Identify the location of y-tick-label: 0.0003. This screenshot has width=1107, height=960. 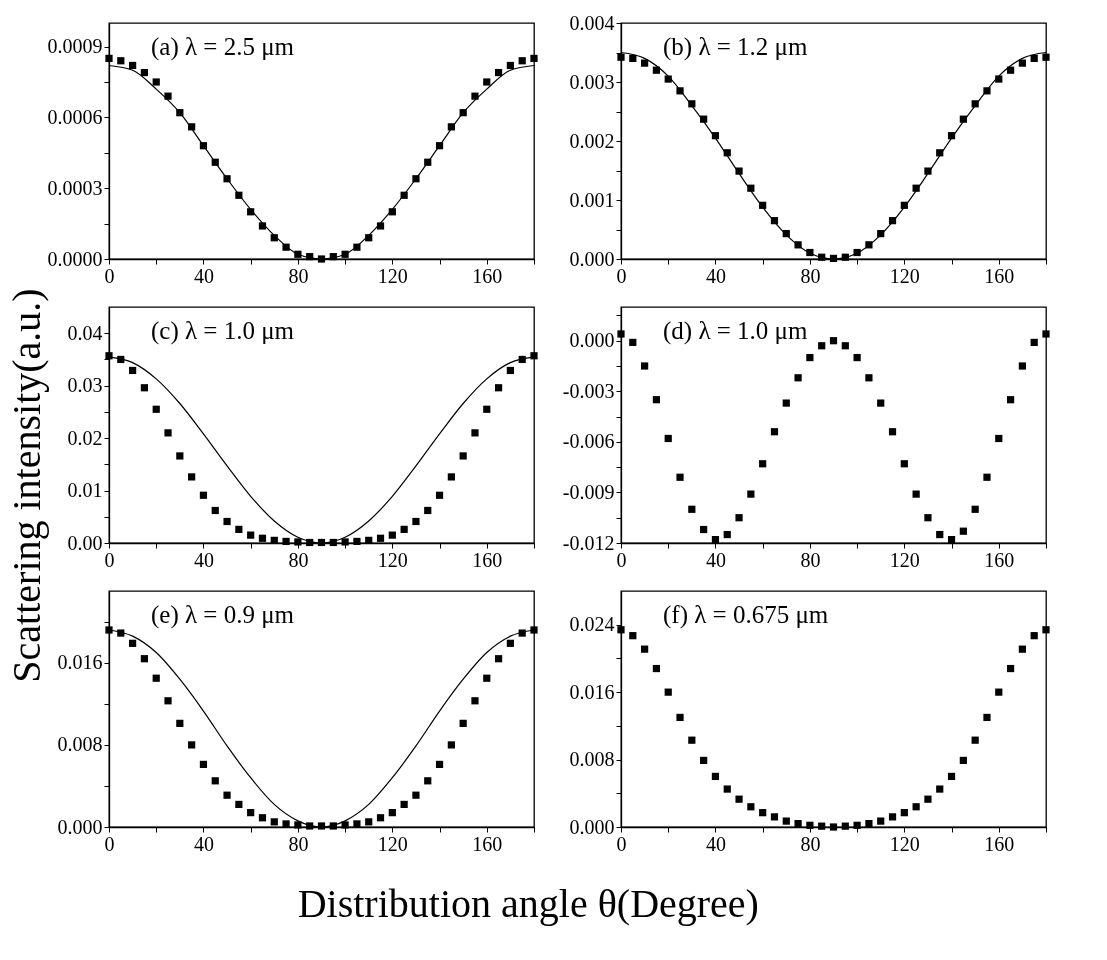
(75, 187).